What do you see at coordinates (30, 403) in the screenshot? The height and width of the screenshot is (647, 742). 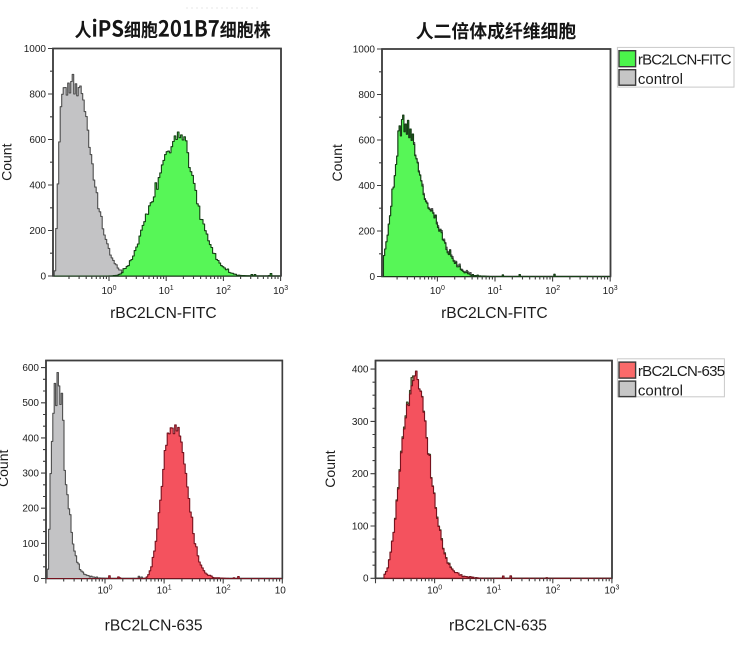 I see `svg-text: 500` at bounding box center [30, 403].